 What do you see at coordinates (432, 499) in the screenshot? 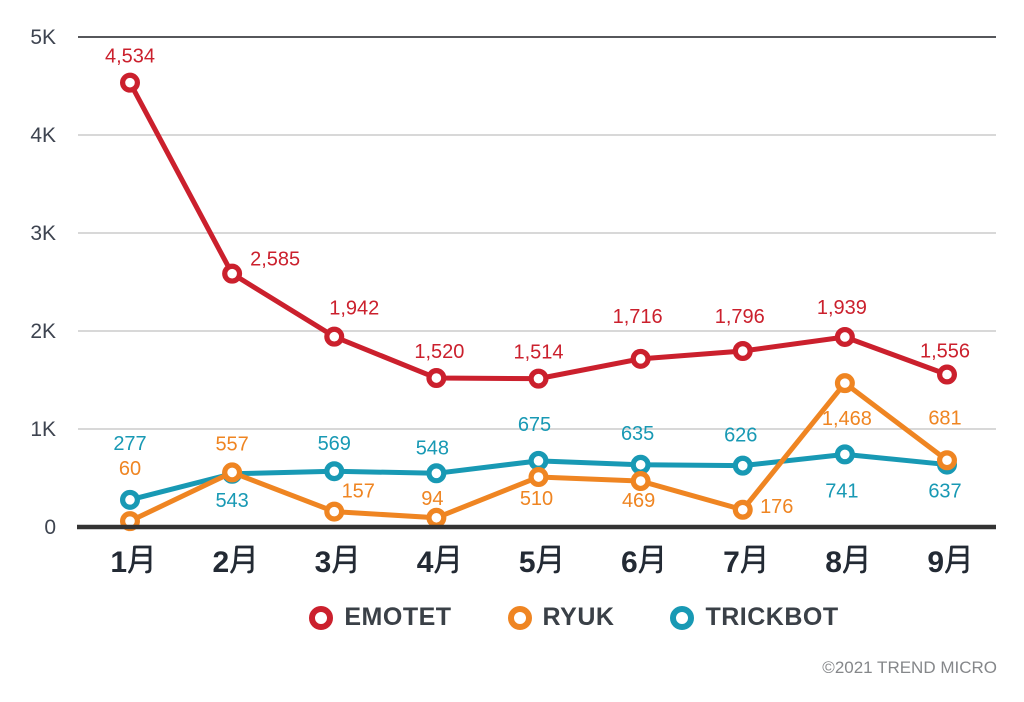
I see `ryuk-value-4月: 94` at bounding box center [432, 499].